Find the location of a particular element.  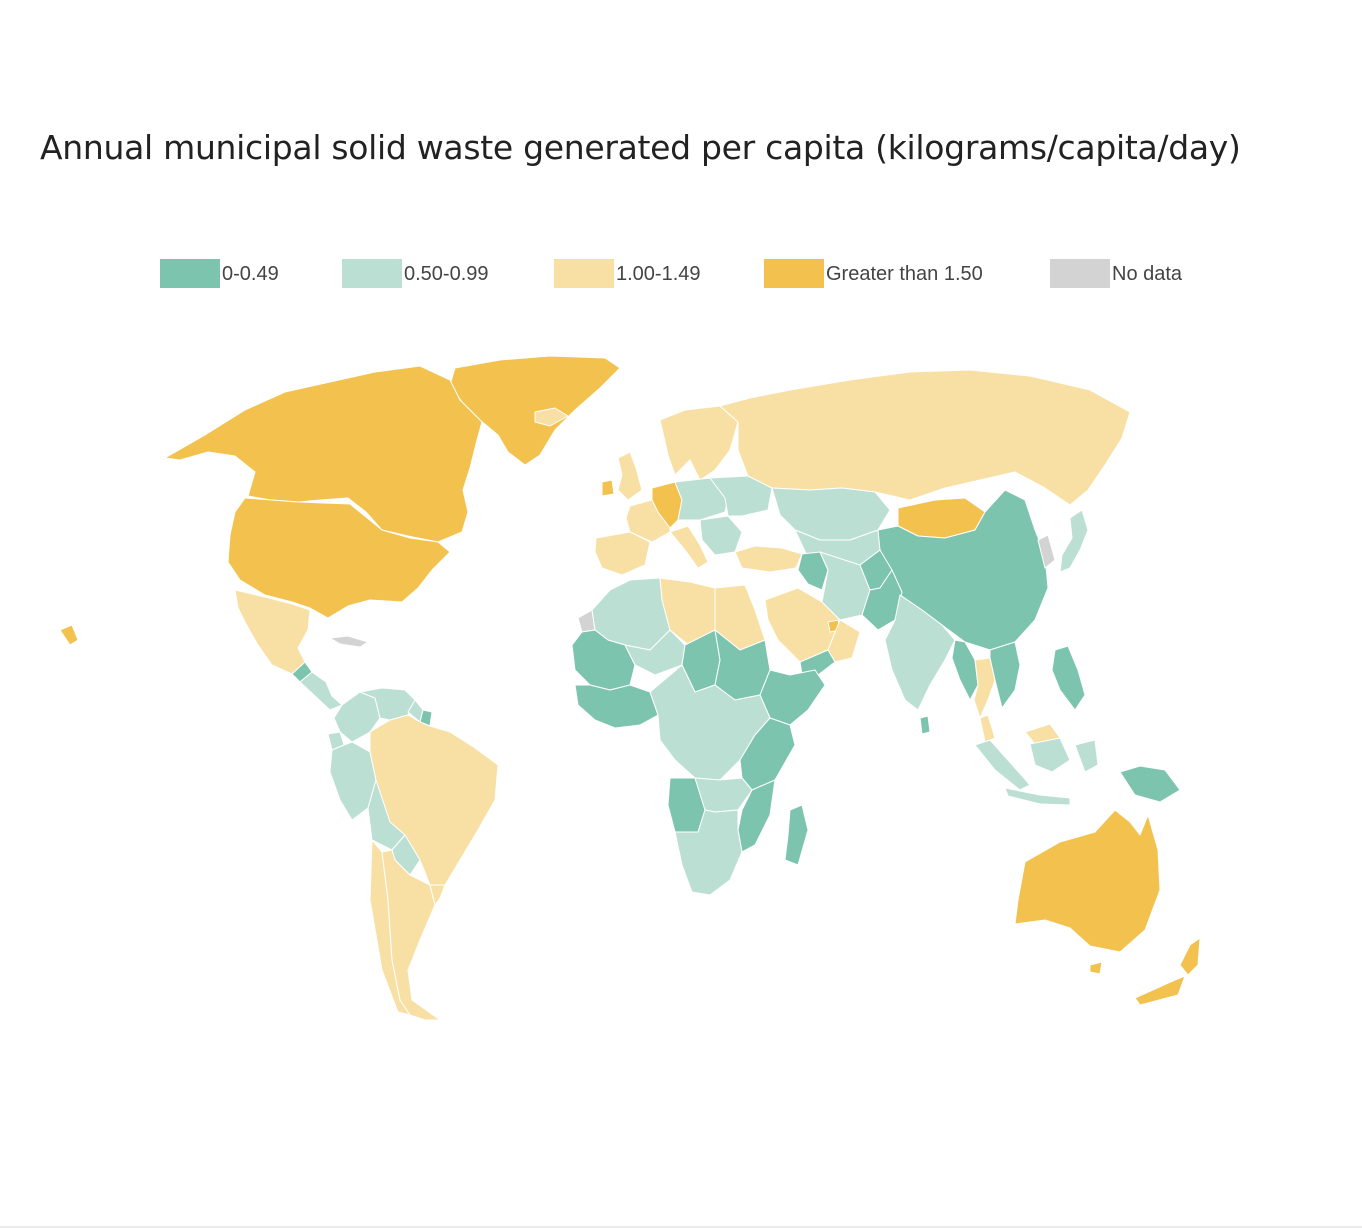

region-iberia is located at coordinates (622, 553).